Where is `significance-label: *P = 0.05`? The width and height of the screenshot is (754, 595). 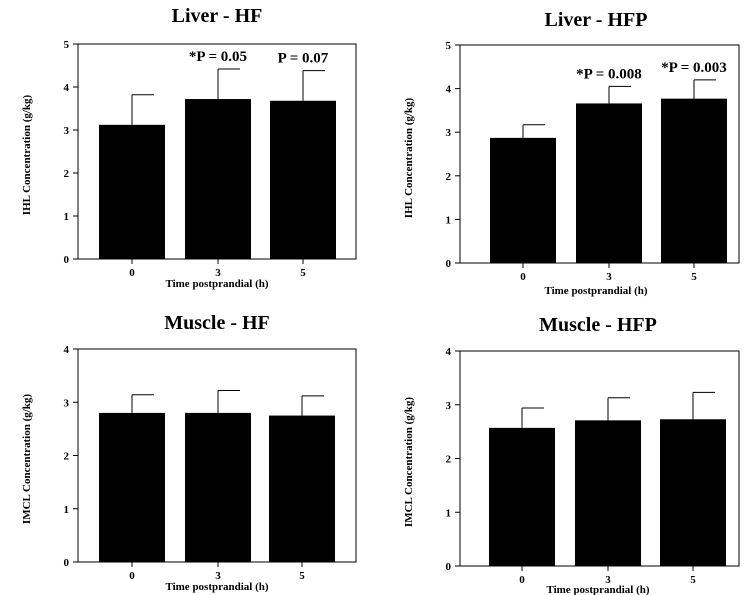 significance-label: *P = 0.05 is located at coordinates (218, 57).